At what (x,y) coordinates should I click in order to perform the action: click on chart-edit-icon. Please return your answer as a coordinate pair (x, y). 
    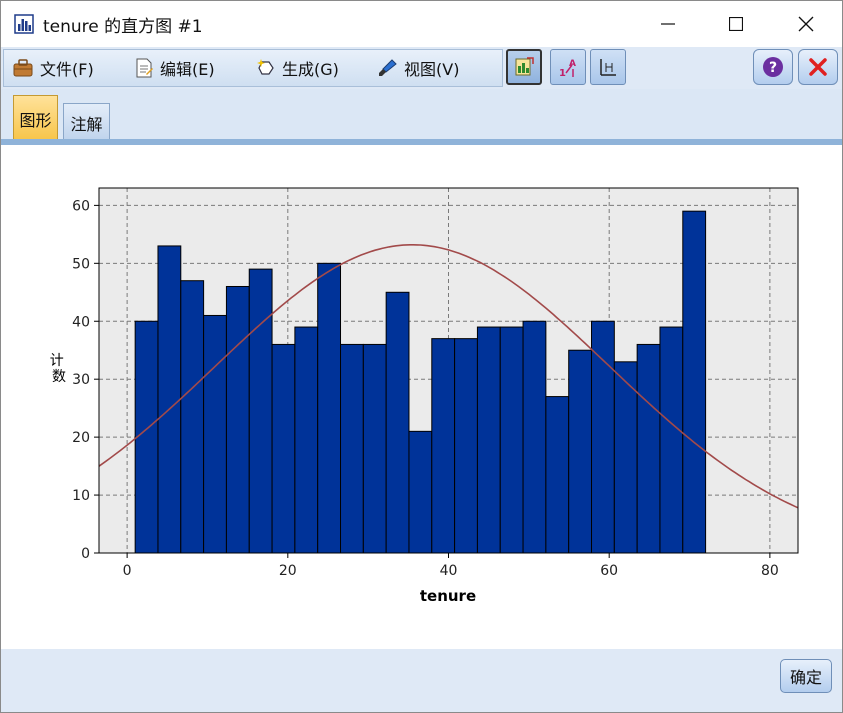
    Looking at the image, I should click on (524, 66).